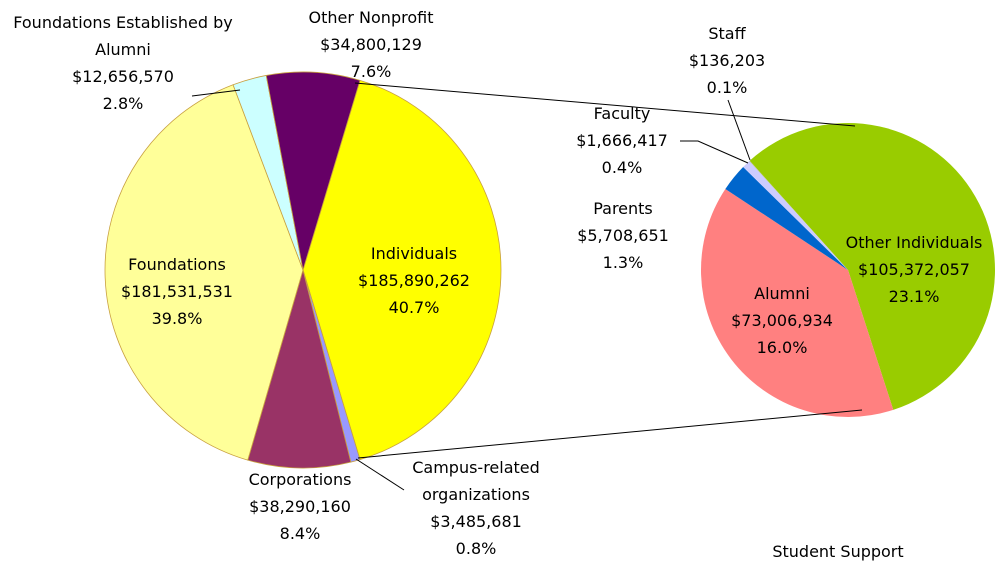  What do you see at coordinates (123, 76) in the screenshot?
I see `value-label: $12,656,570` at bounding box center [123, 76].